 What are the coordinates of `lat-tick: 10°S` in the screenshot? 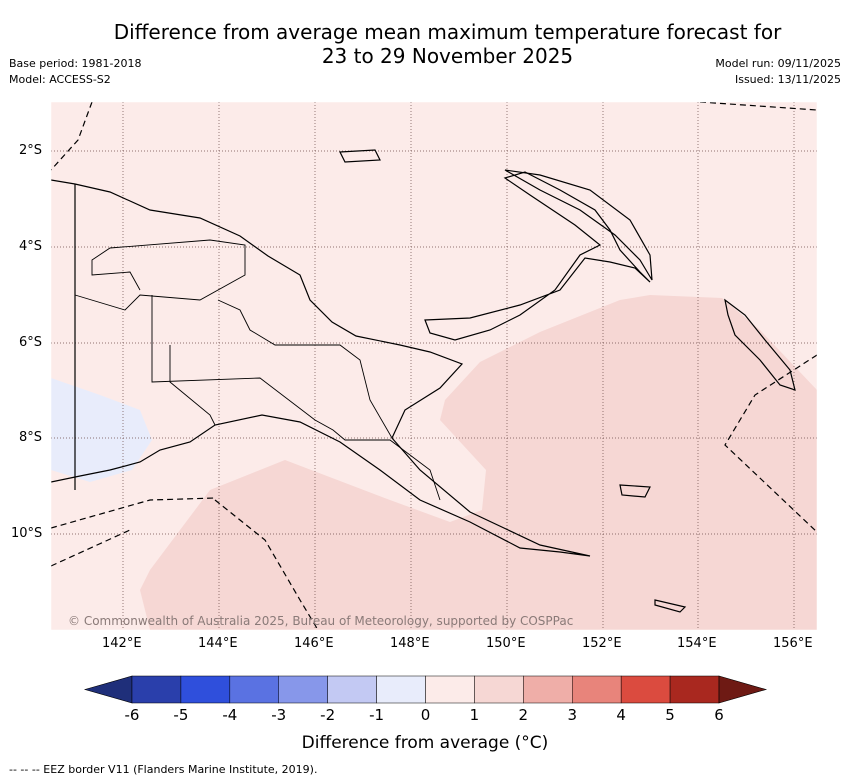 It's located at (27, 533).